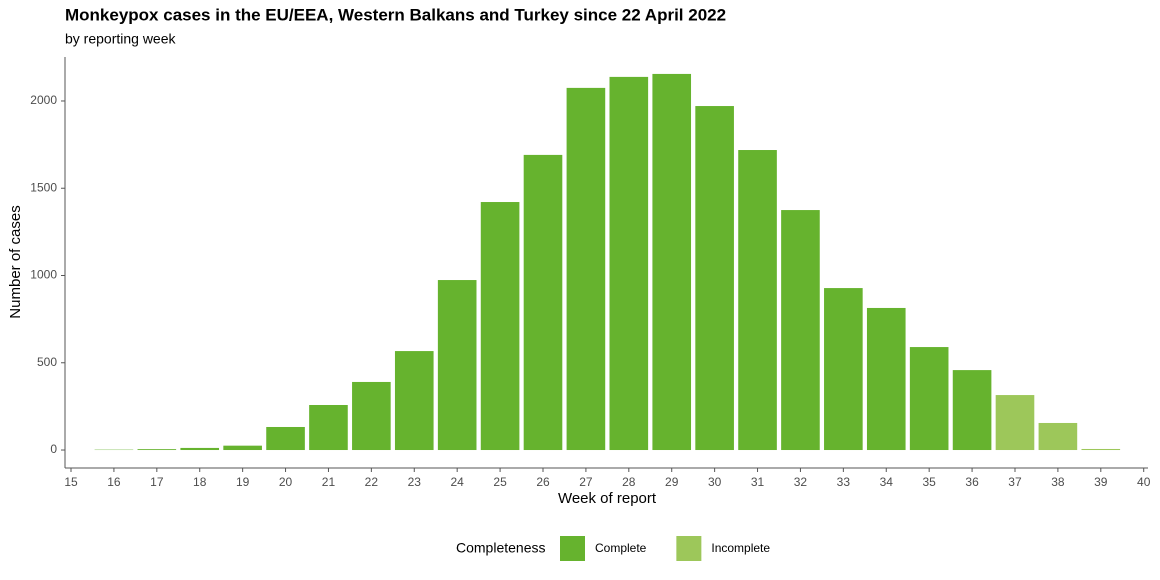 The image size is (1160, 580). Describe the element at coordinates (415, 482) in the screenshot. I see `x-tick-label: 23` at that location.